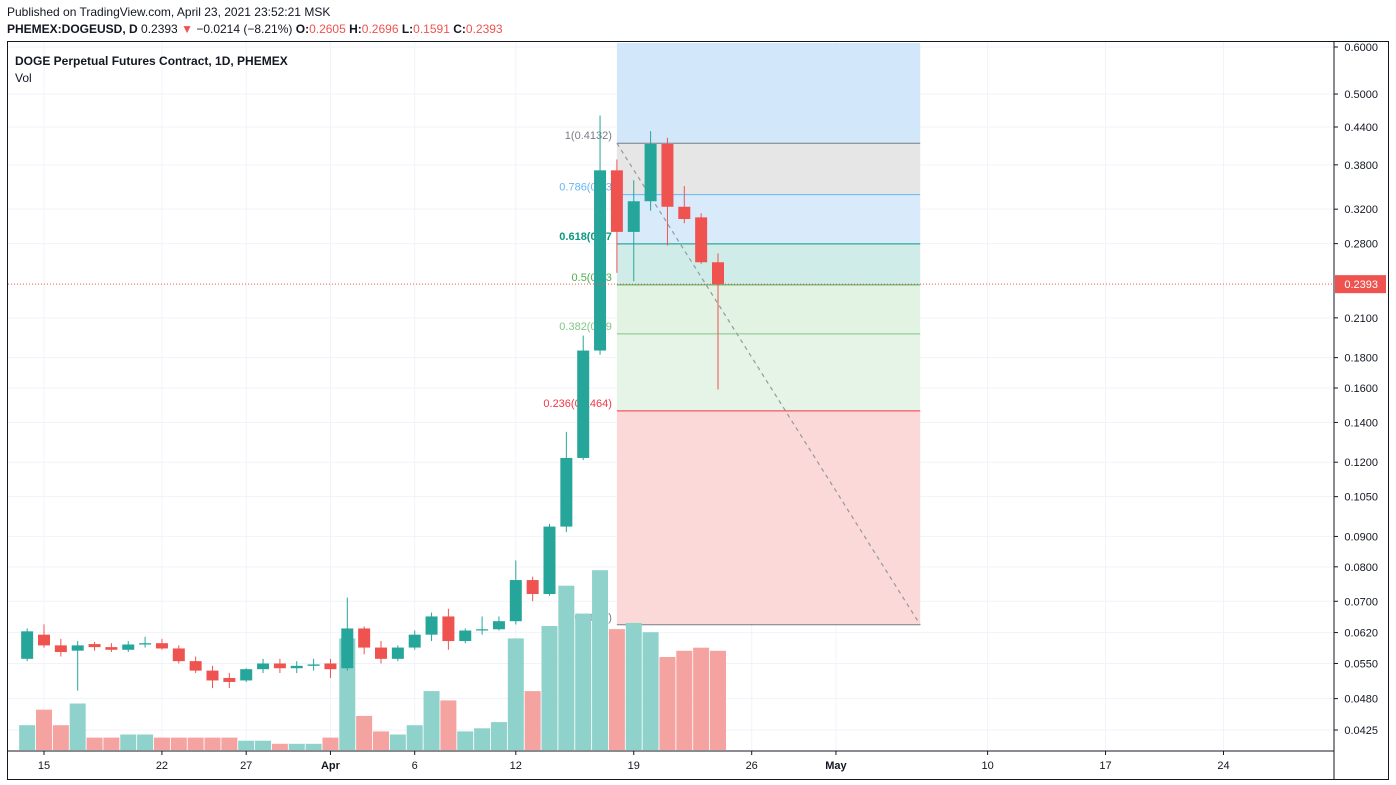 The width and height of the screenshot is (1396, 785). Describe the element at coordinates (302, 29) in the screenshot. I see `open-label: O:` at that location.